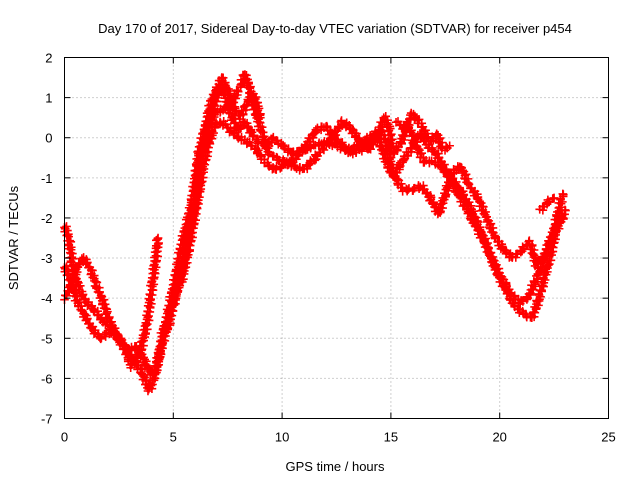  Describe the element at coordinates (48, 58) in the screenshot. I see `y-tick-label: 2` at that location.